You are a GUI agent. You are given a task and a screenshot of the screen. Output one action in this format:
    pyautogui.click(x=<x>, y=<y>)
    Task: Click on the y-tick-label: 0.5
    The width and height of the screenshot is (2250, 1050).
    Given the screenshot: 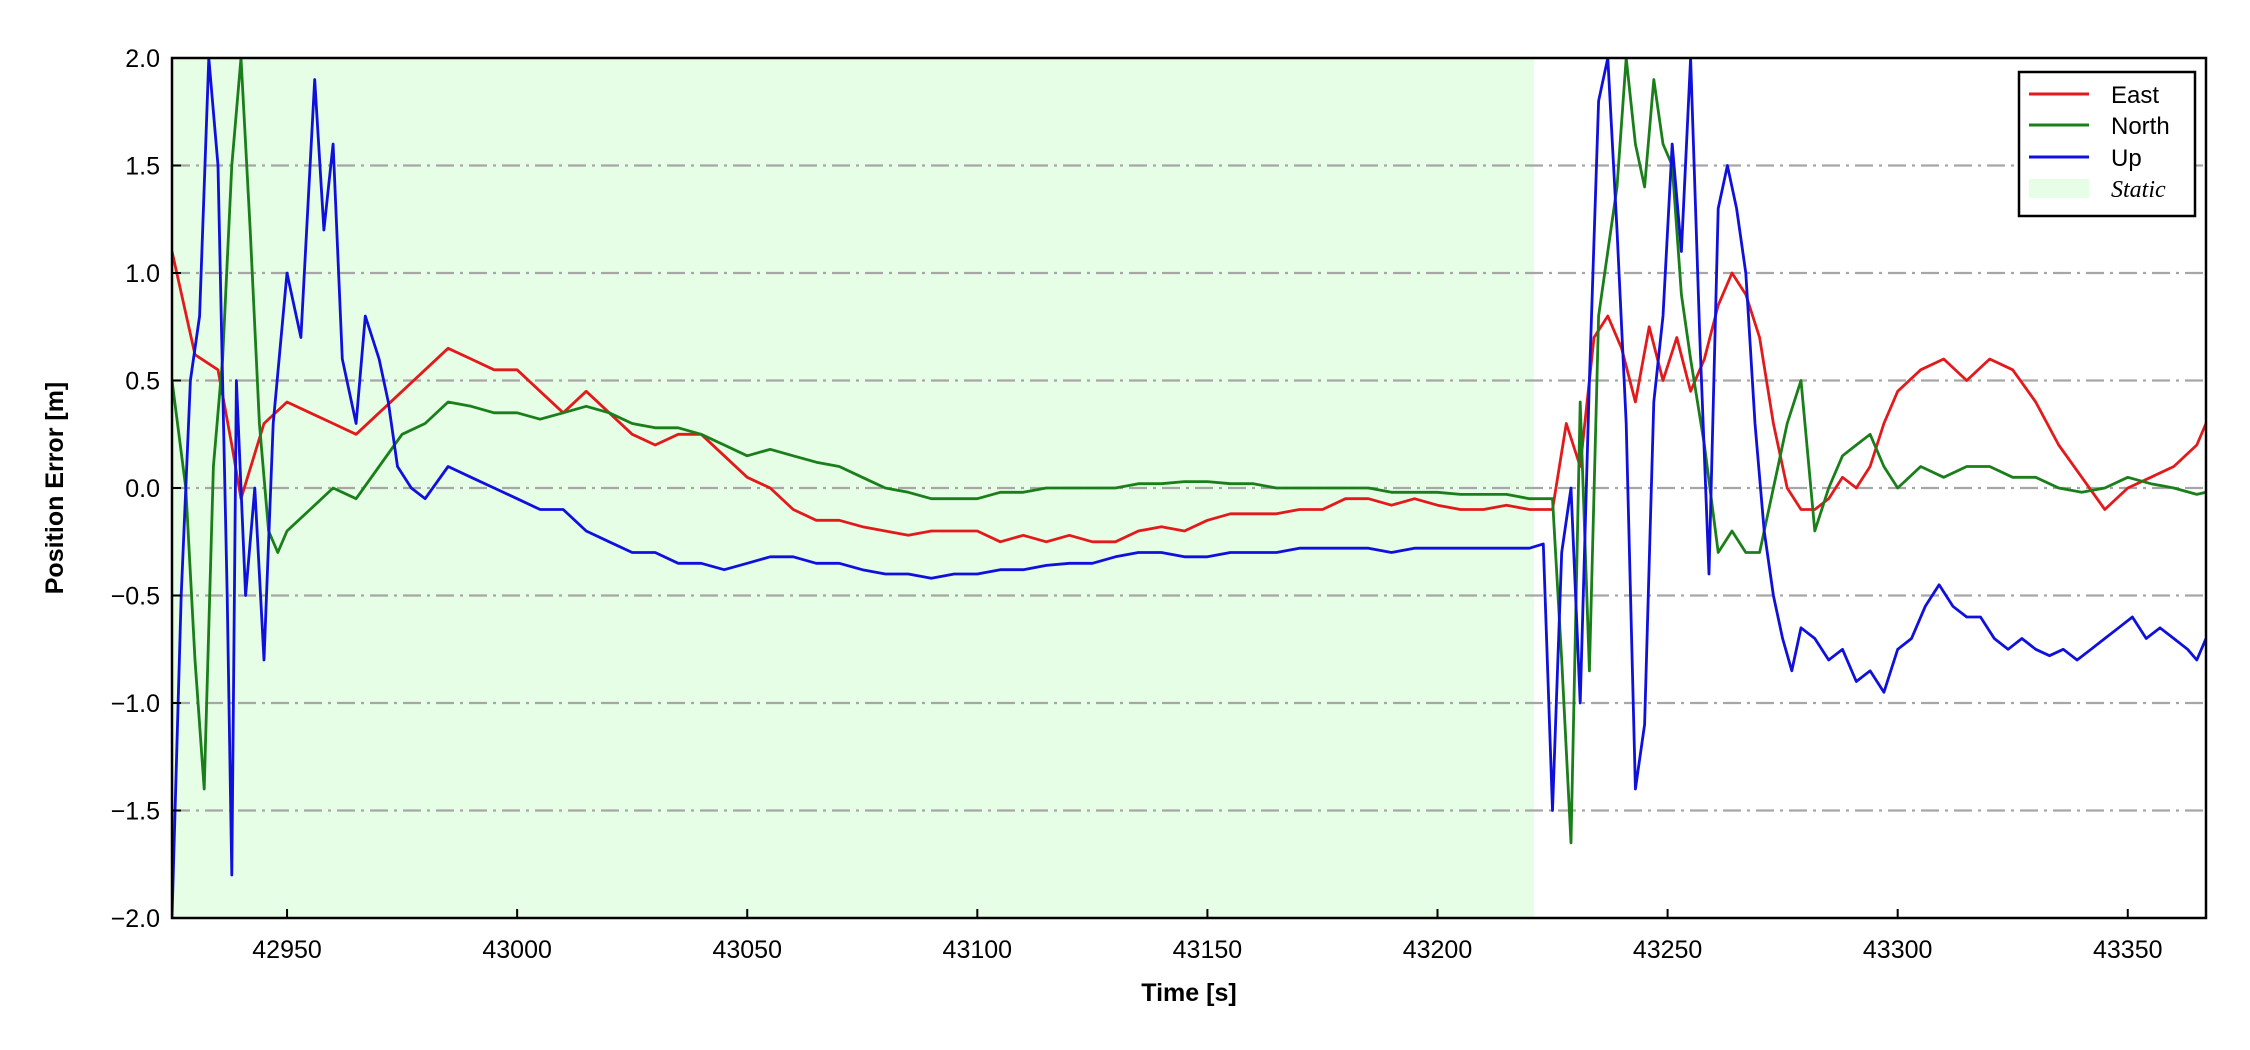 What is the action you would take?
    pyautogui.click(x=142, y=382)
    